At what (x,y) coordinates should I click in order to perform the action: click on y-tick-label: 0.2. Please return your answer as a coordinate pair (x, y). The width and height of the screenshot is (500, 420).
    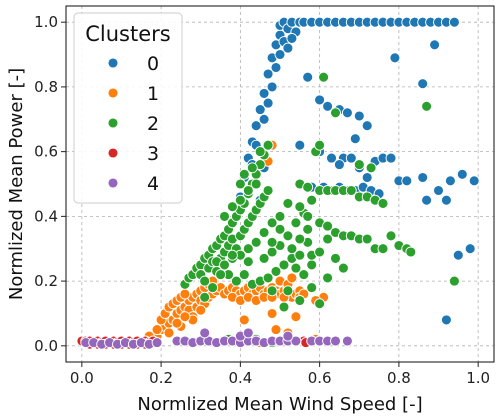
    Looking at the image, I should click on (46, 281).